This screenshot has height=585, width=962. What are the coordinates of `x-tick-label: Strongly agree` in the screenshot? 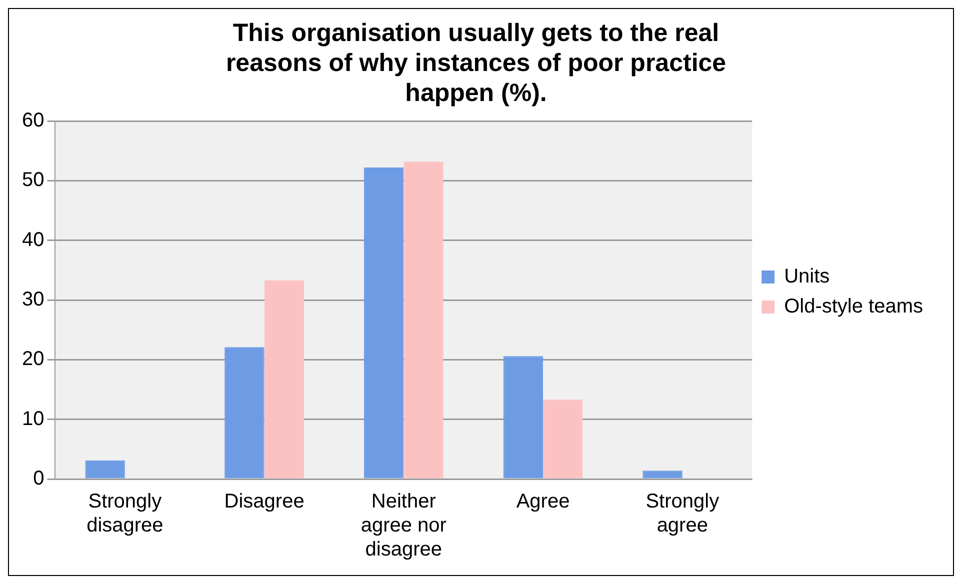 It's located at (683, 513).